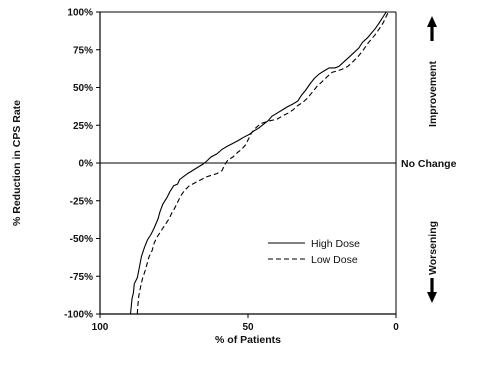  I want to click on legend-label: Low Dose, so click(334, 260).